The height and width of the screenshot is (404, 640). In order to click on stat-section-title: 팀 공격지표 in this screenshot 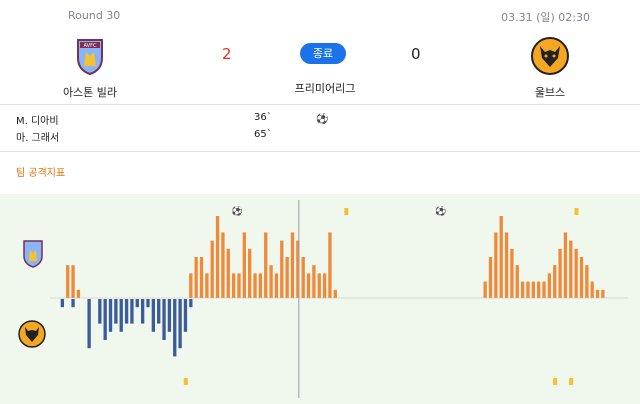, I will do `click(41, 173)`.